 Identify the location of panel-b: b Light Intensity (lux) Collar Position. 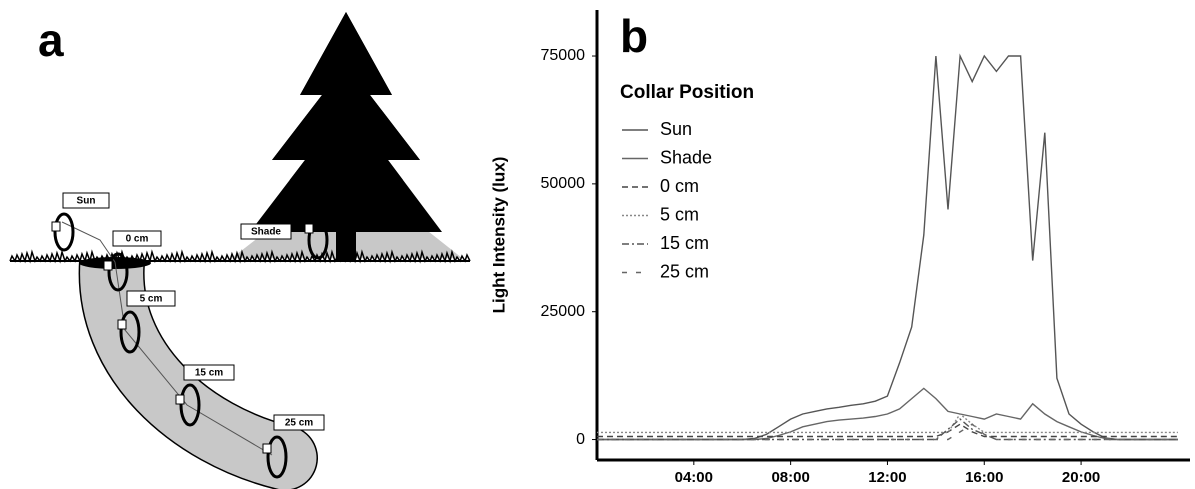
(621, 161).